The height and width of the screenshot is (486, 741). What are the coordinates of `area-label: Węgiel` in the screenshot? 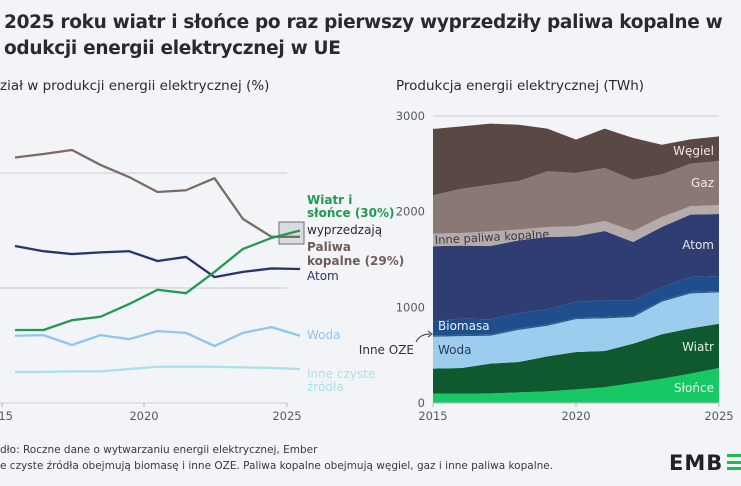 It's located at (693, 151).